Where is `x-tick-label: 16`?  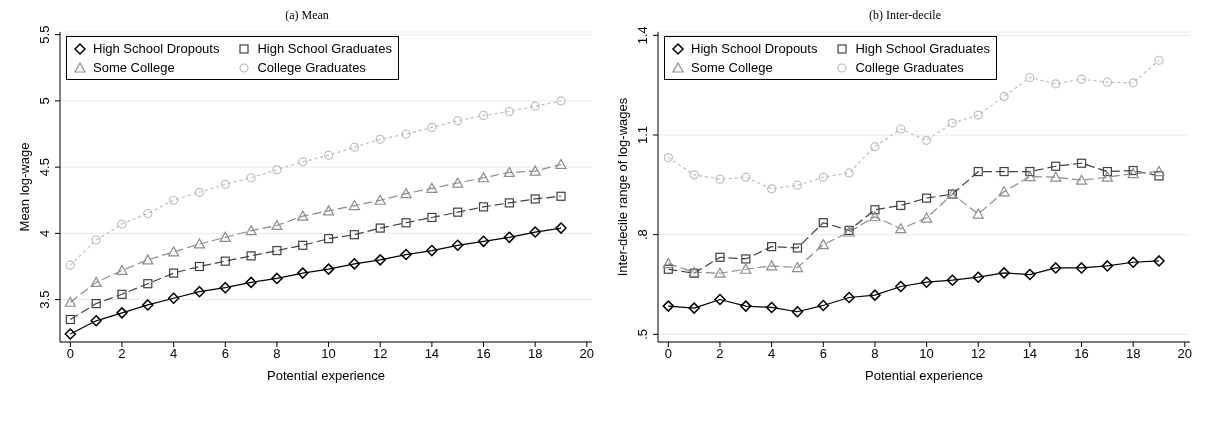 x-tick-label: 16 is located at coordinates (483, 354).